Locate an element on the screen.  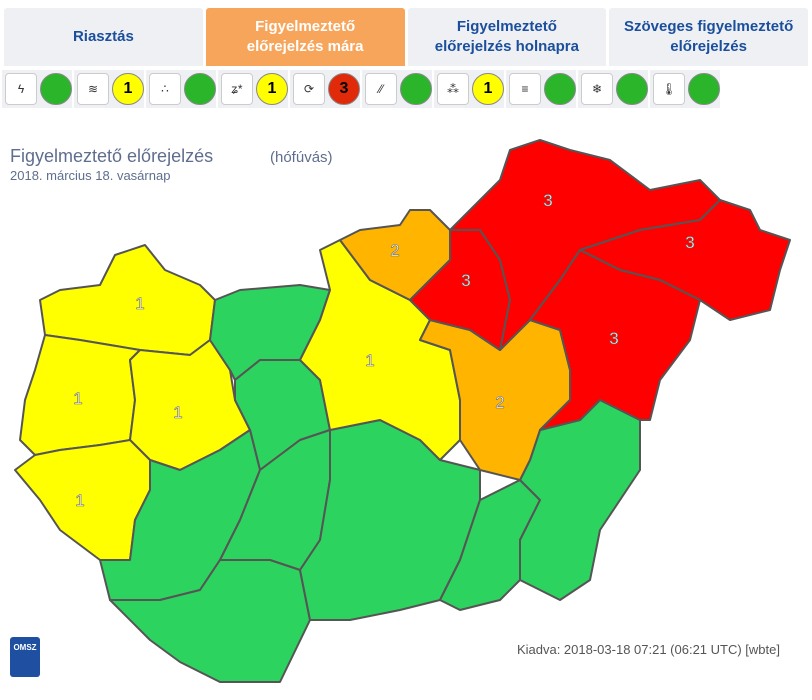
hazard: ϟ is located at coordinates (37, 89).